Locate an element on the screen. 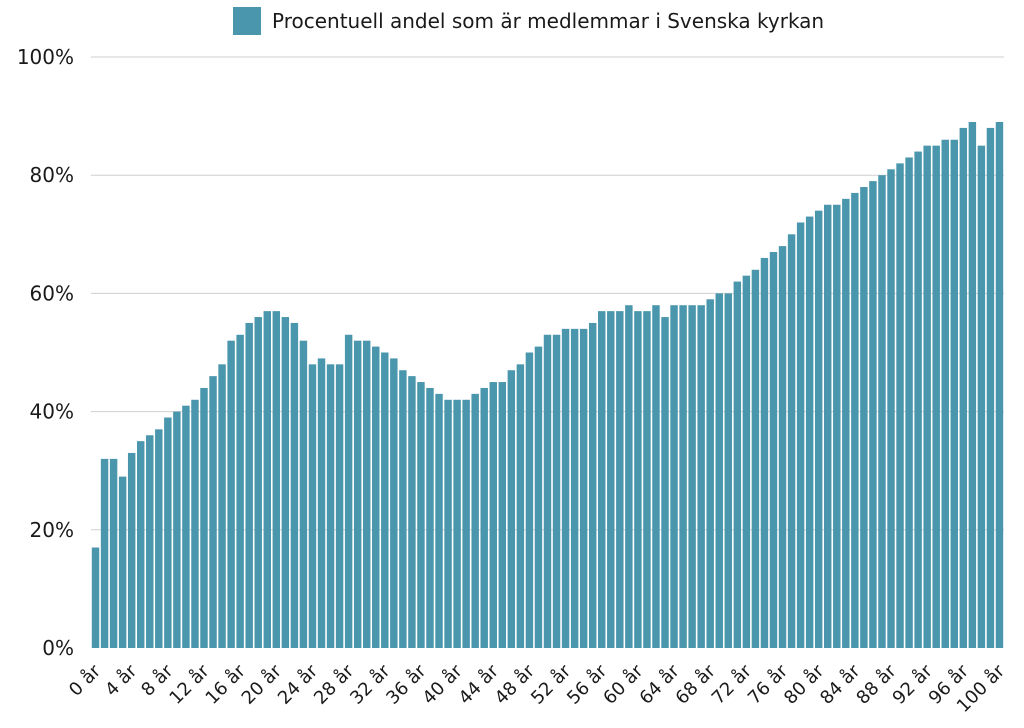 The width and height of the screenshot is (1024, 728). legend-swatch is located at coordinates (247, 21).